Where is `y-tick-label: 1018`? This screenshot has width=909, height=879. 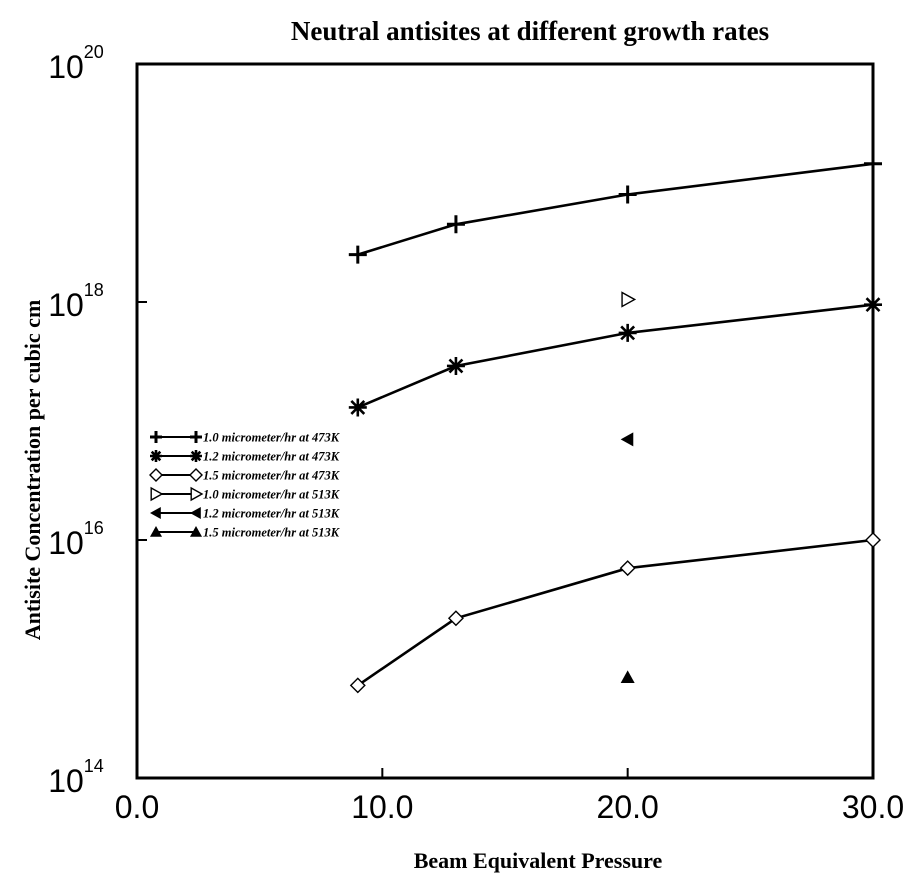
y-tick-label: 1018 is located at coordinates (76, 301).